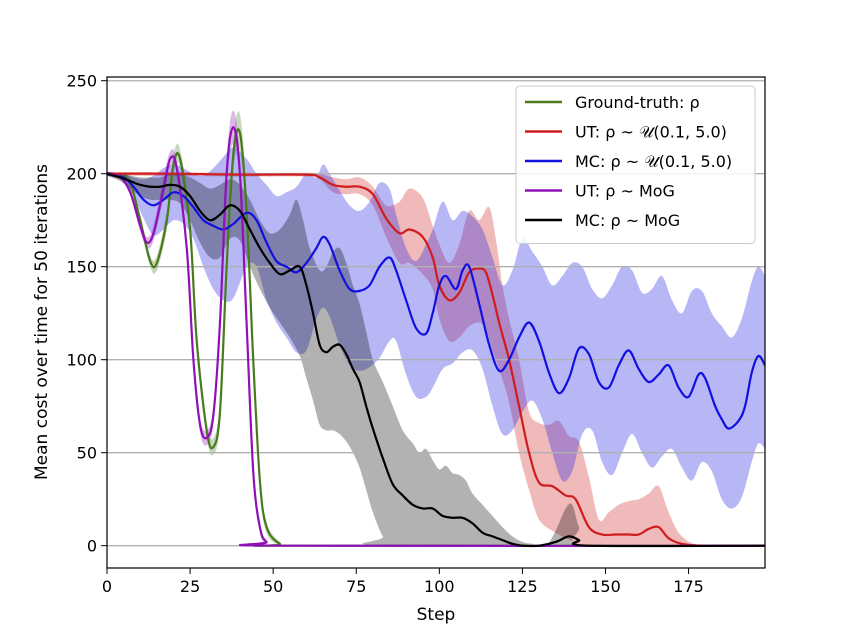  What do you see at coordinates (86, 314) in the screenshot?
I see `y-axis-ticks: 0 50 100 150 200 250` at bounding box center [86, 314].